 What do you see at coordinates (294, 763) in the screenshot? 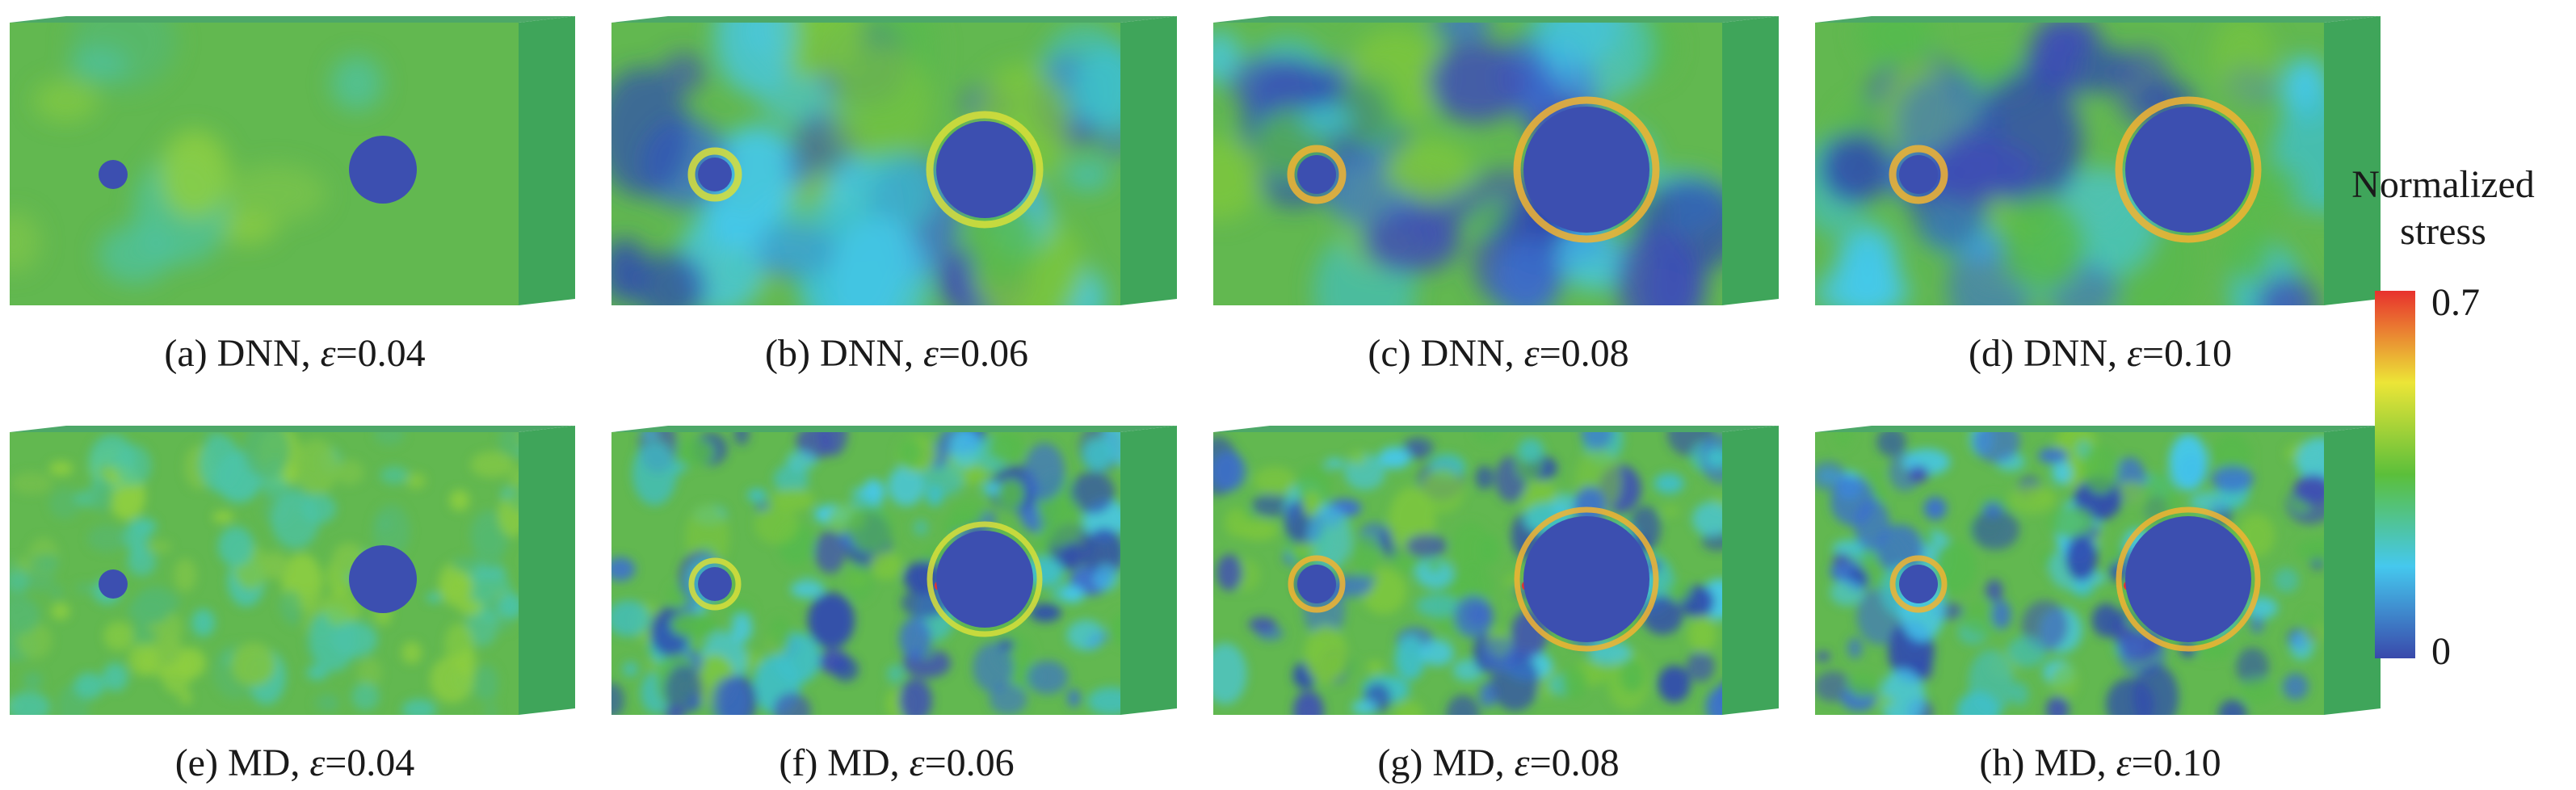
I see `panel-caption: (e) MD, ε=0.04` at bounding box center [294, 763].